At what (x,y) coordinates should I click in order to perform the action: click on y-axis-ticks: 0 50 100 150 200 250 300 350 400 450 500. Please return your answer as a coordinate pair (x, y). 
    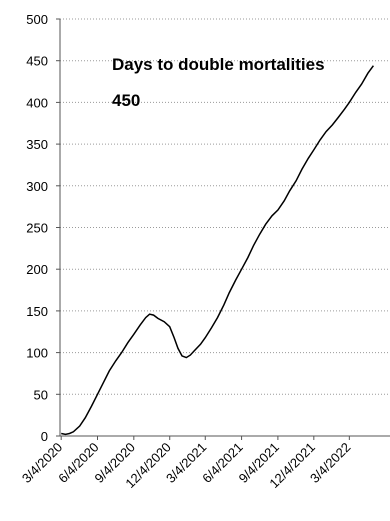
    Looking at the image, I should click on (43, 228).